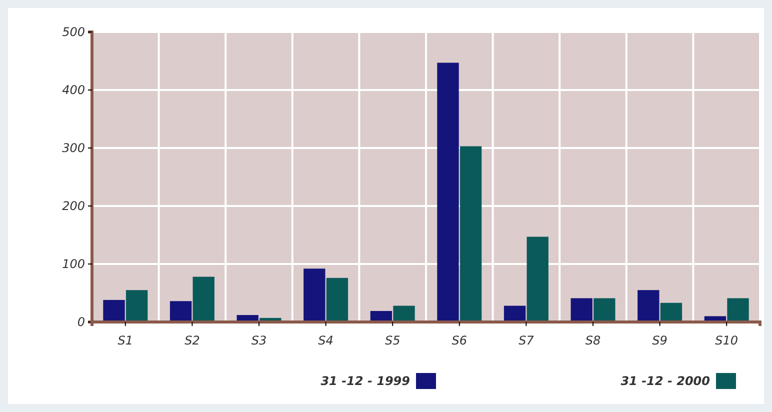 The height and width of the screenshot is (412, 772). What do you see at coordinates (259, 341) in the screenshot?
I see `x-tick-label: S3` at bounding box center [259, 341].